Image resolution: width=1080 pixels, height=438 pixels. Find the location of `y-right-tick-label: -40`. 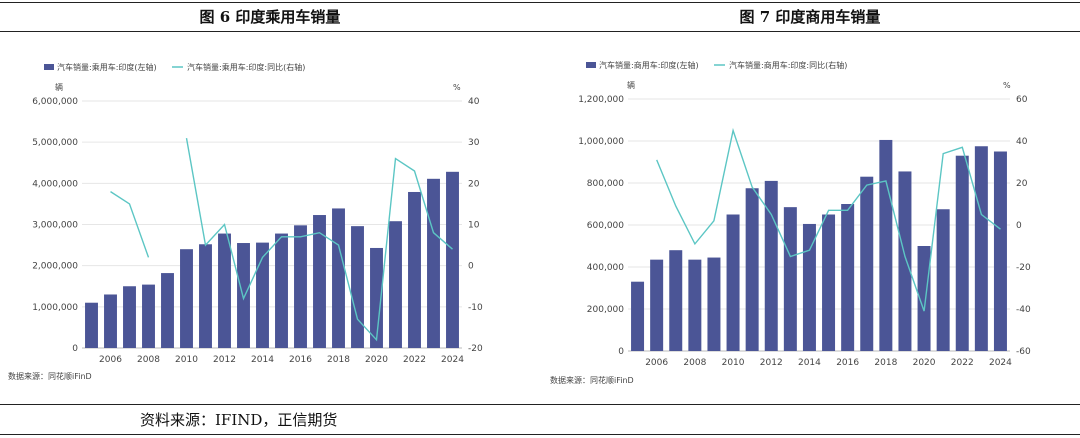

y-right-tick-label: -40 is located at coordinates (1023, 310).